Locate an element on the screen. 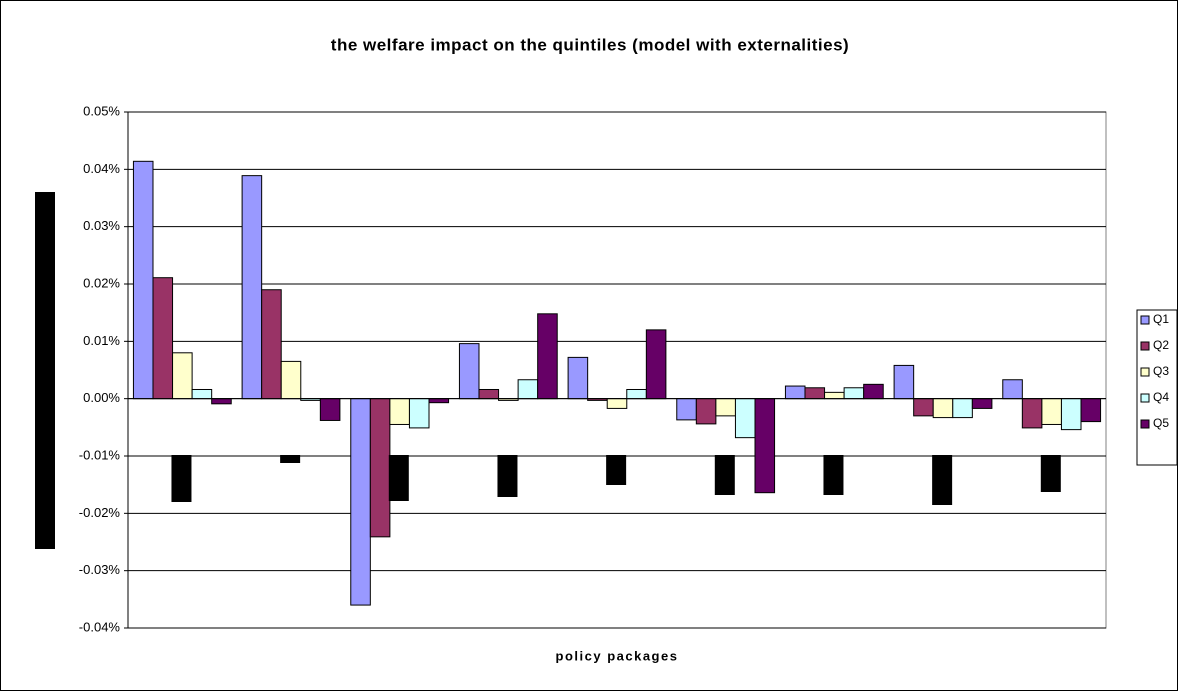  legend-label: Q1 is located at coordinates (1161, 319).